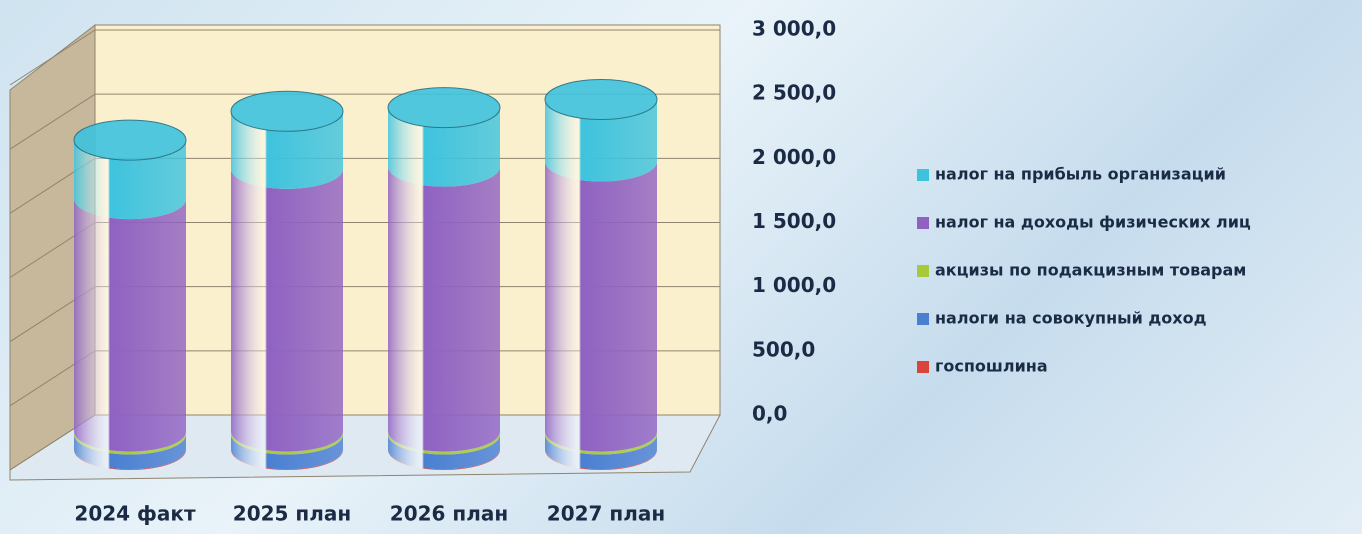 This screenshot has height=534, width=1362. I want to click on legend-label: акцизы по подакцизным товарам, so click(1090, 270).